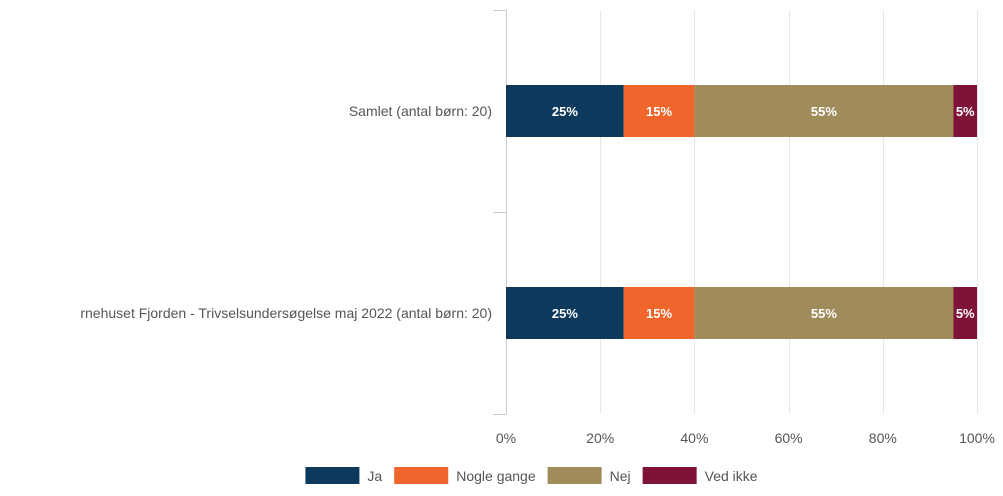  I want to click on legend: Ja Nogle gange Nej Ved ikke, so click(531, 475).